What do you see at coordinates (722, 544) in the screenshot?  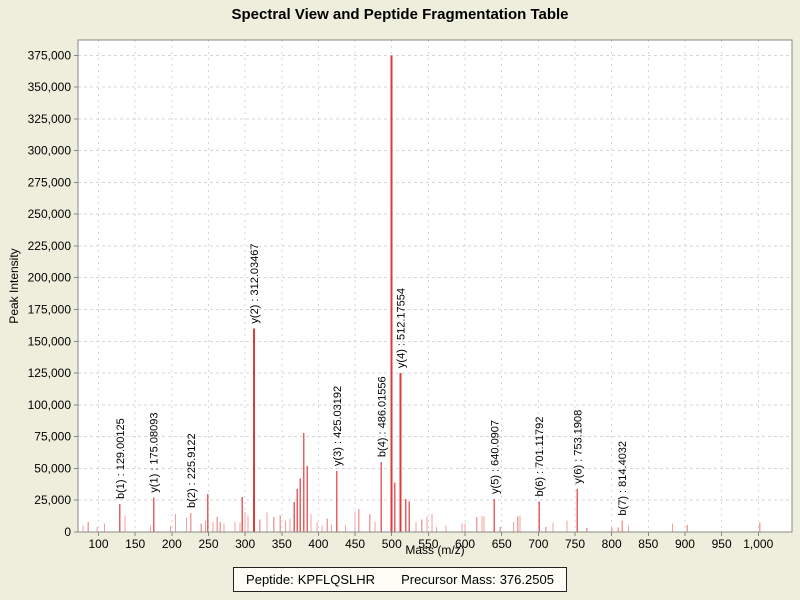 I see `x-tick-label: 950` at bounding box center [722, 544].